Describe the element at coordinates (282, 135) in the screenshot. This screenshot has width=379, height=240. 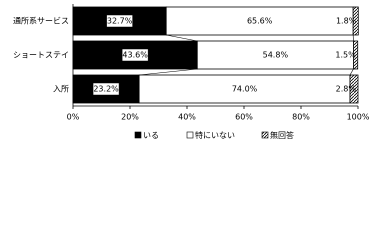
I see `legend-label: 無回答` at that location.